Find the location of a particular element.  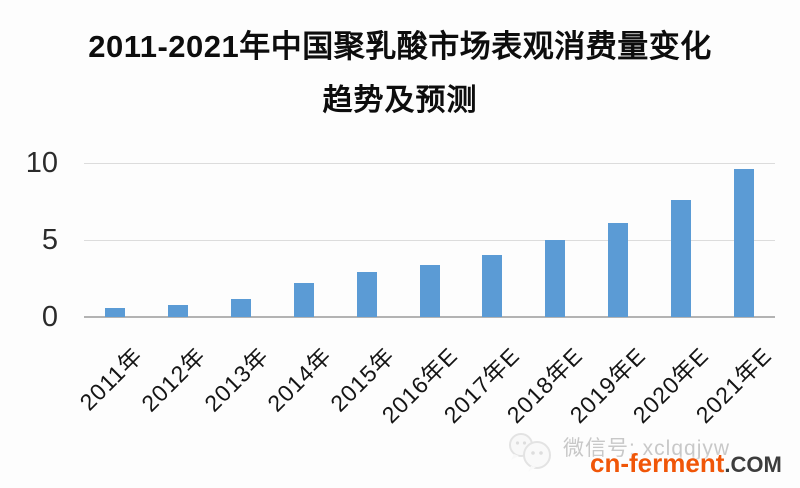

x-axis-line is located at coordinates (429, 317).